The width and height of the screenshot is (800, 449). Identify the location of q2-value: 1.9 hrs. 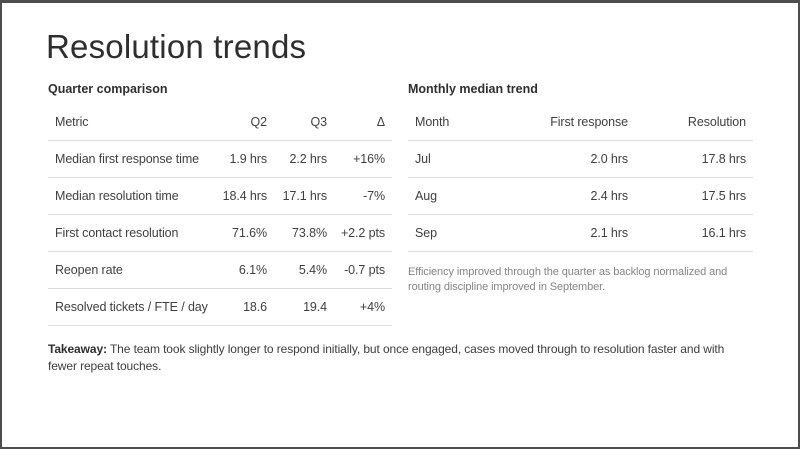
(241, 159).